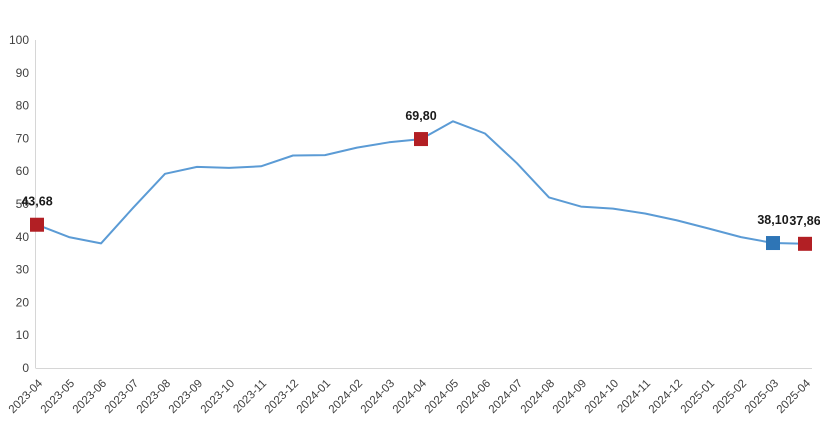  I want to click on x-tick-label: 2024-11, so click(634, 397).